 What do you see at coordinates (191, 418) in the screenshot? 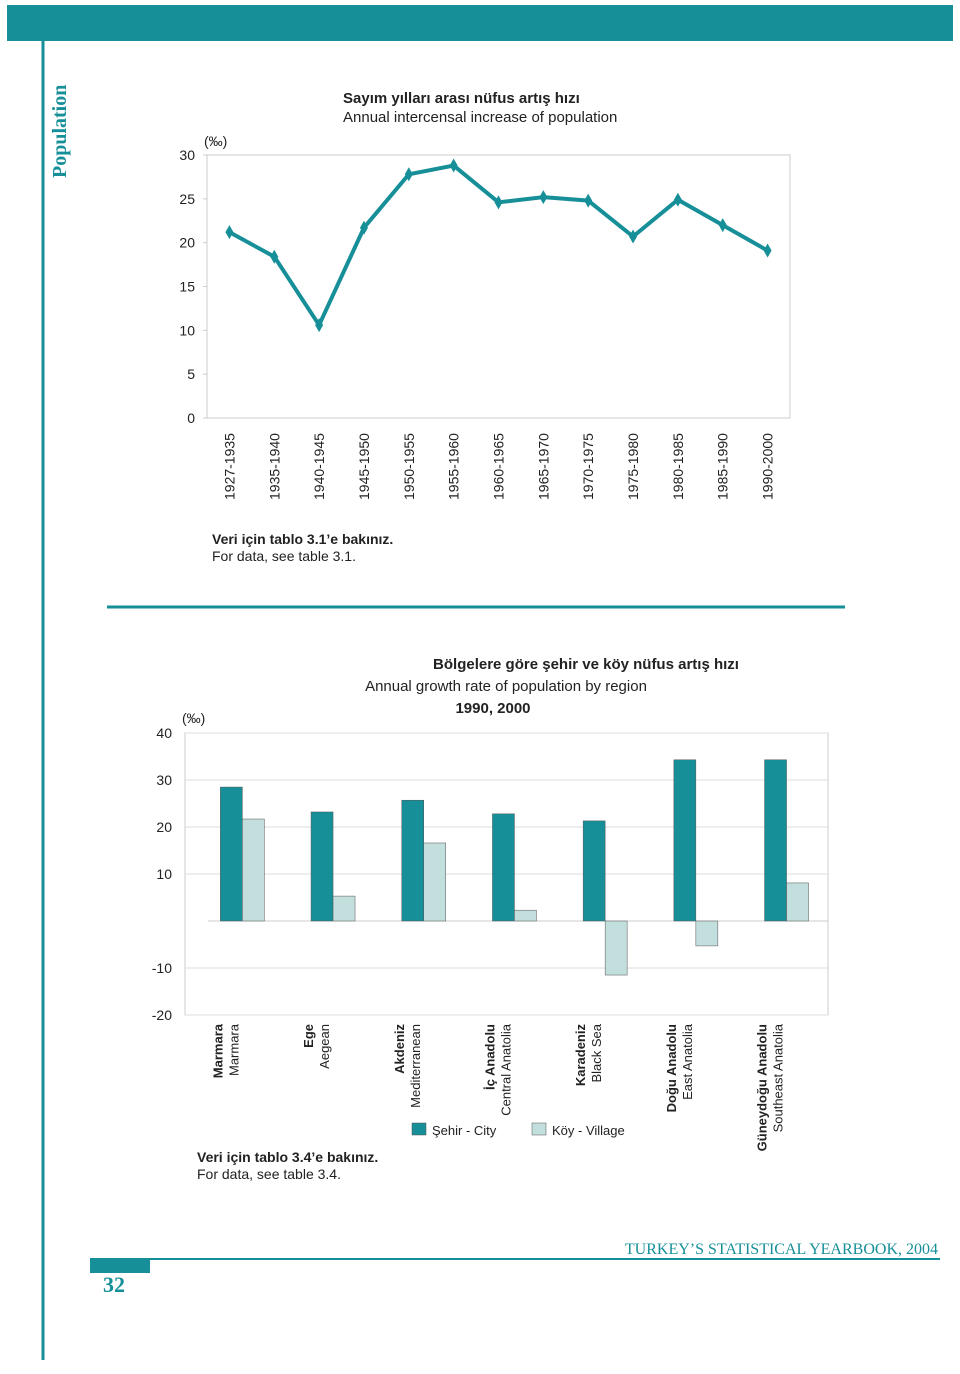
I see `y-tick-label: 0` at bounding box center [191, 418].